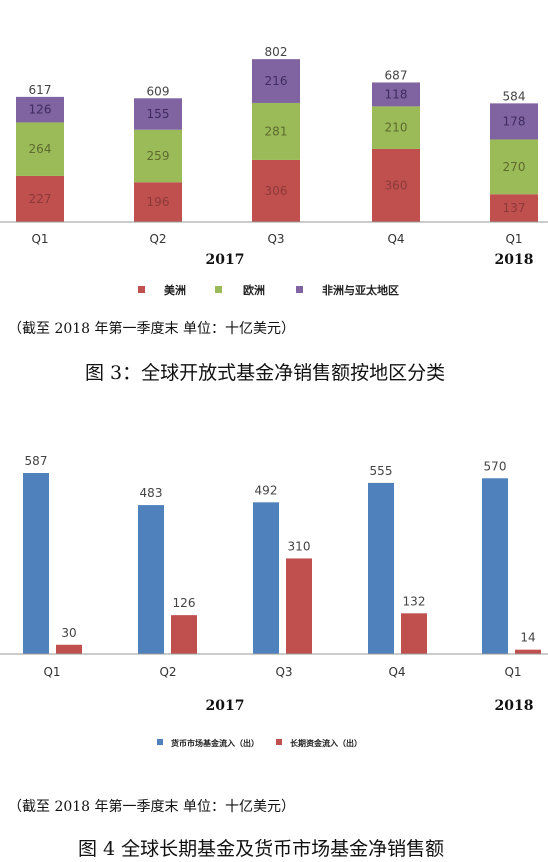 This screenshot has height=862, width=548. What do you see at coordinates (360, 290) in the screenshot?
I see `legend-label-africa-asia: 非洲与亚太地区` at bounding box center [360, 290].